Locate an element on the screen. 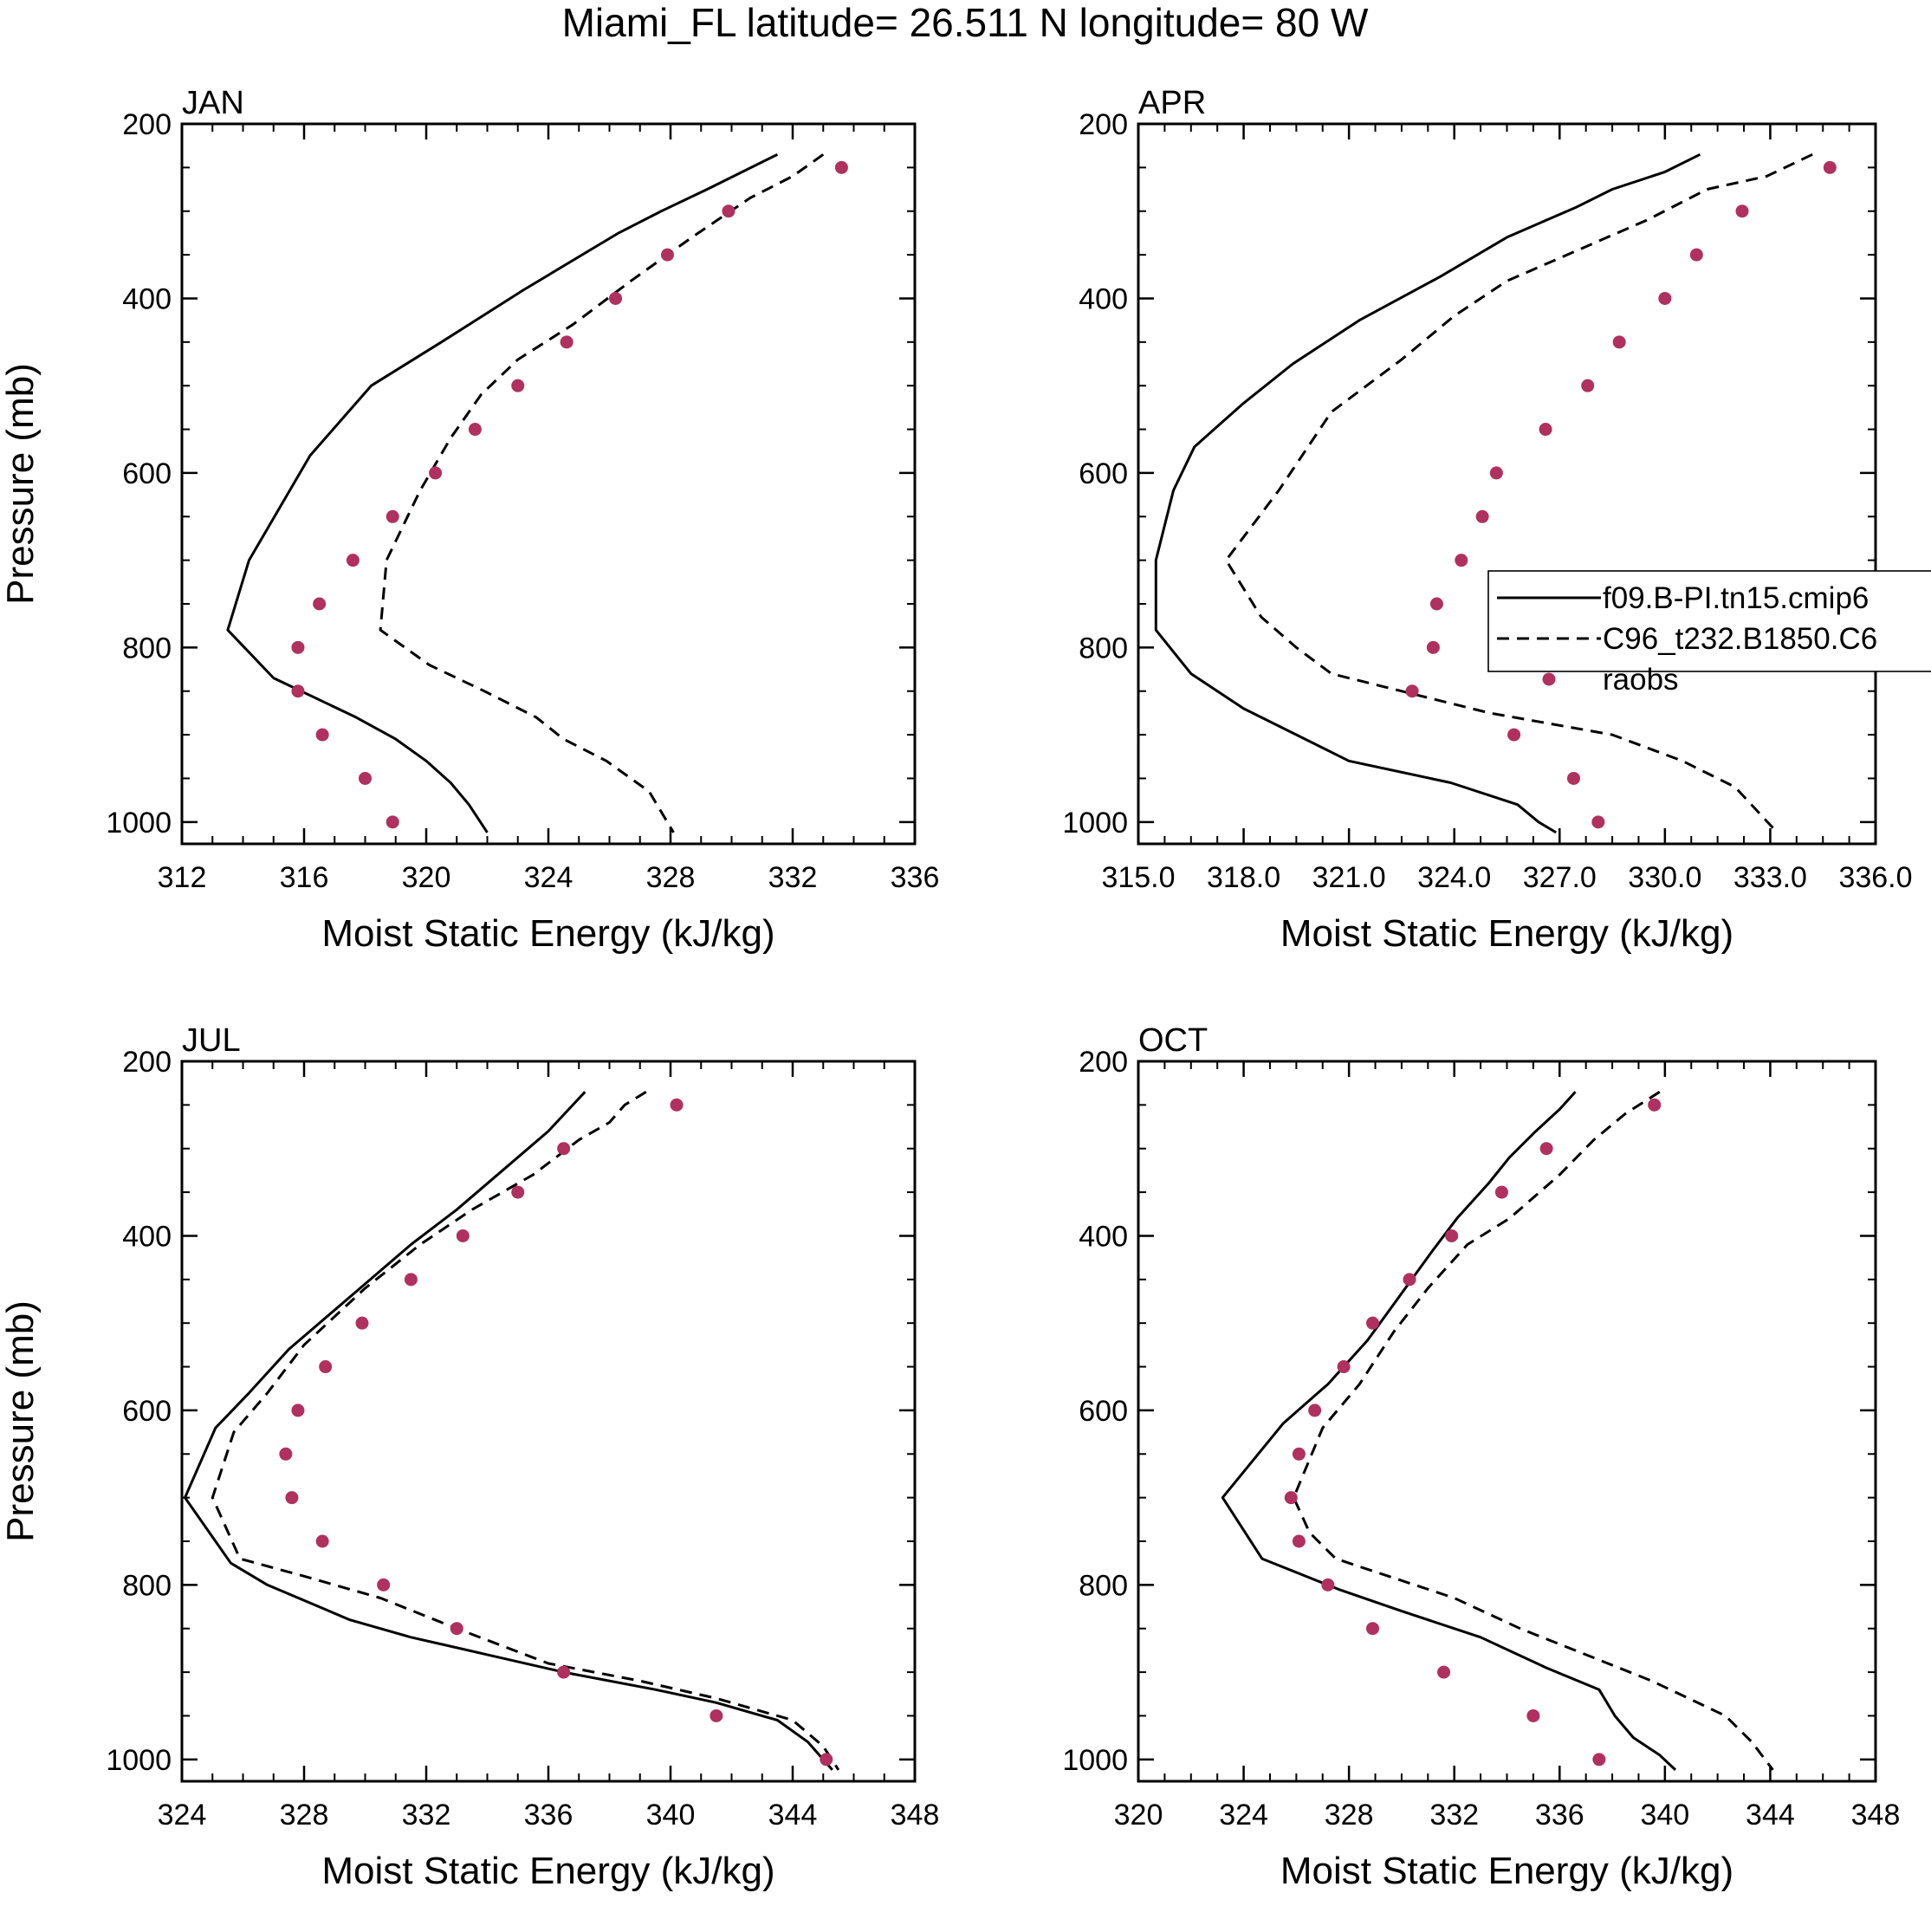 The width and height of the screenshot is (1931, 1932). x-tick-label: 333.0 is located at coordinates (1770, 878).